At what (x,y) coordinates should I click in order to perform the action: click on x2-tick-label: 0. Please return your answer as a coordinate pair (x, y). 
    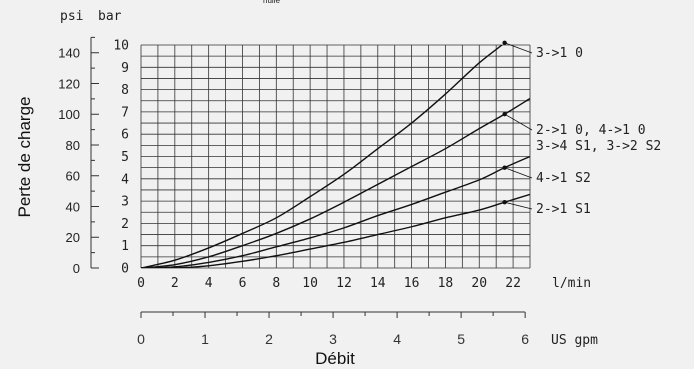
    Looking at the image, I should click on (141, 339).